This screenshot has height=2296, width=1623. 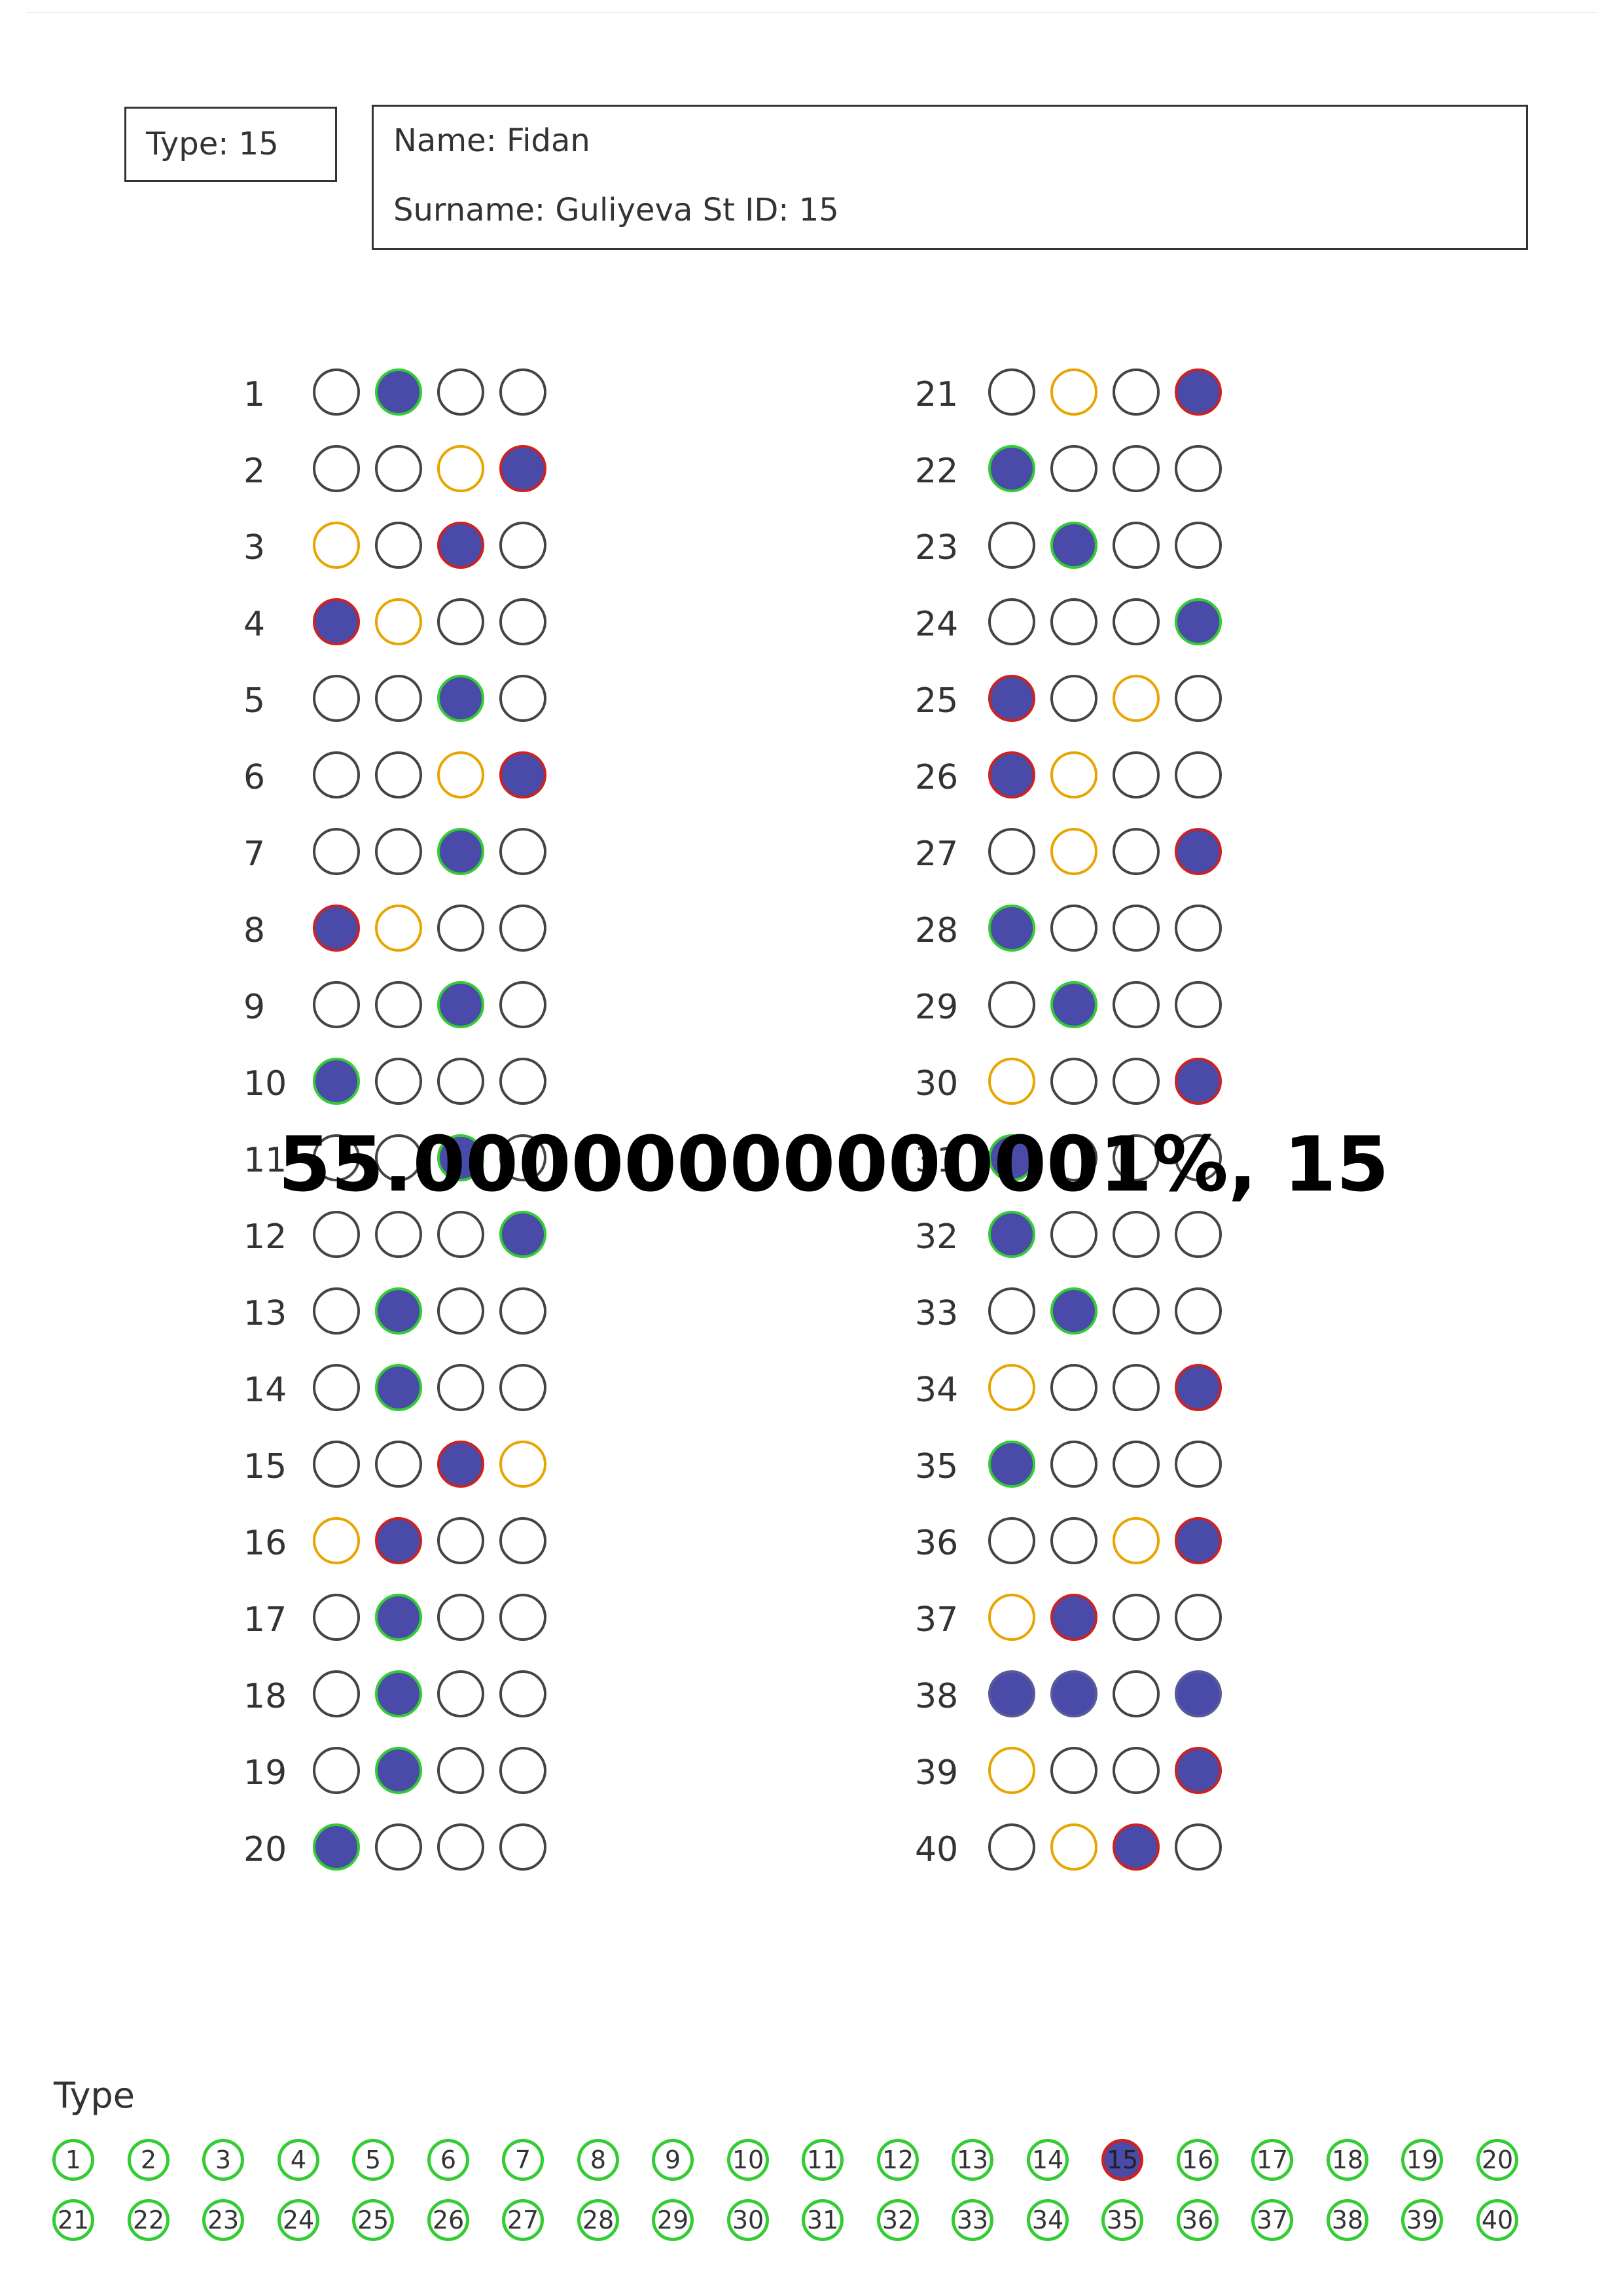 What do you see at coordinates (448, 2160) in the screenshot?
I see `type-bubble: 6` at bounding box center [448, 2160].